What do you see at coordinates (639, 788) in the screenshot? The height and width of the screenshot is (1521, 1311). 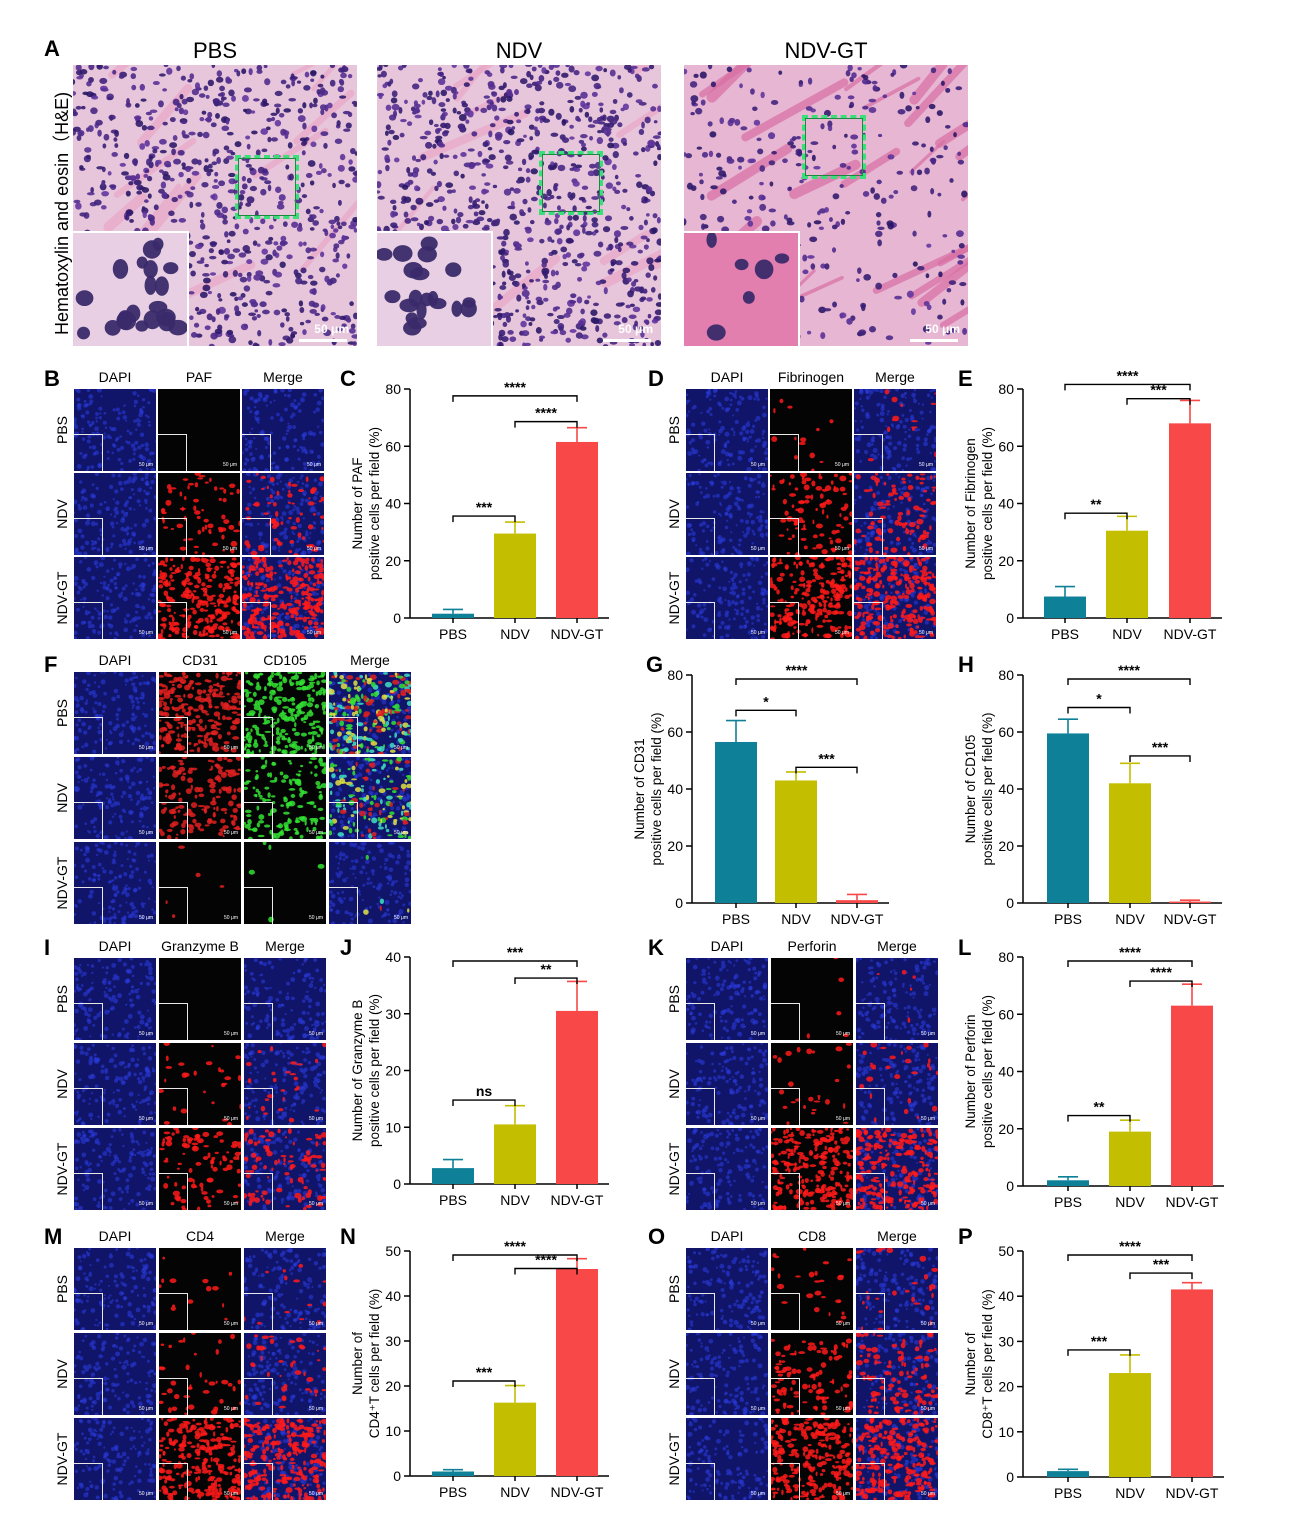 I see `y-axis-label: Number of CD31` at bounding box center [639, 788].